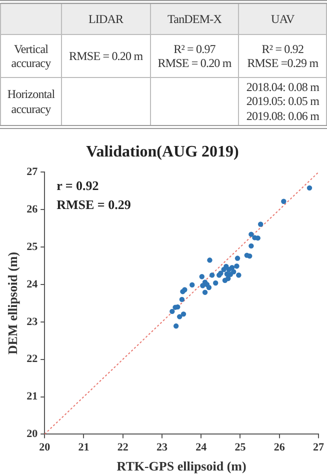  What do you see at coordinates (32, 434) in the screenshot?
I see `y-tick-label: 20` at bounding box center [32, 434].